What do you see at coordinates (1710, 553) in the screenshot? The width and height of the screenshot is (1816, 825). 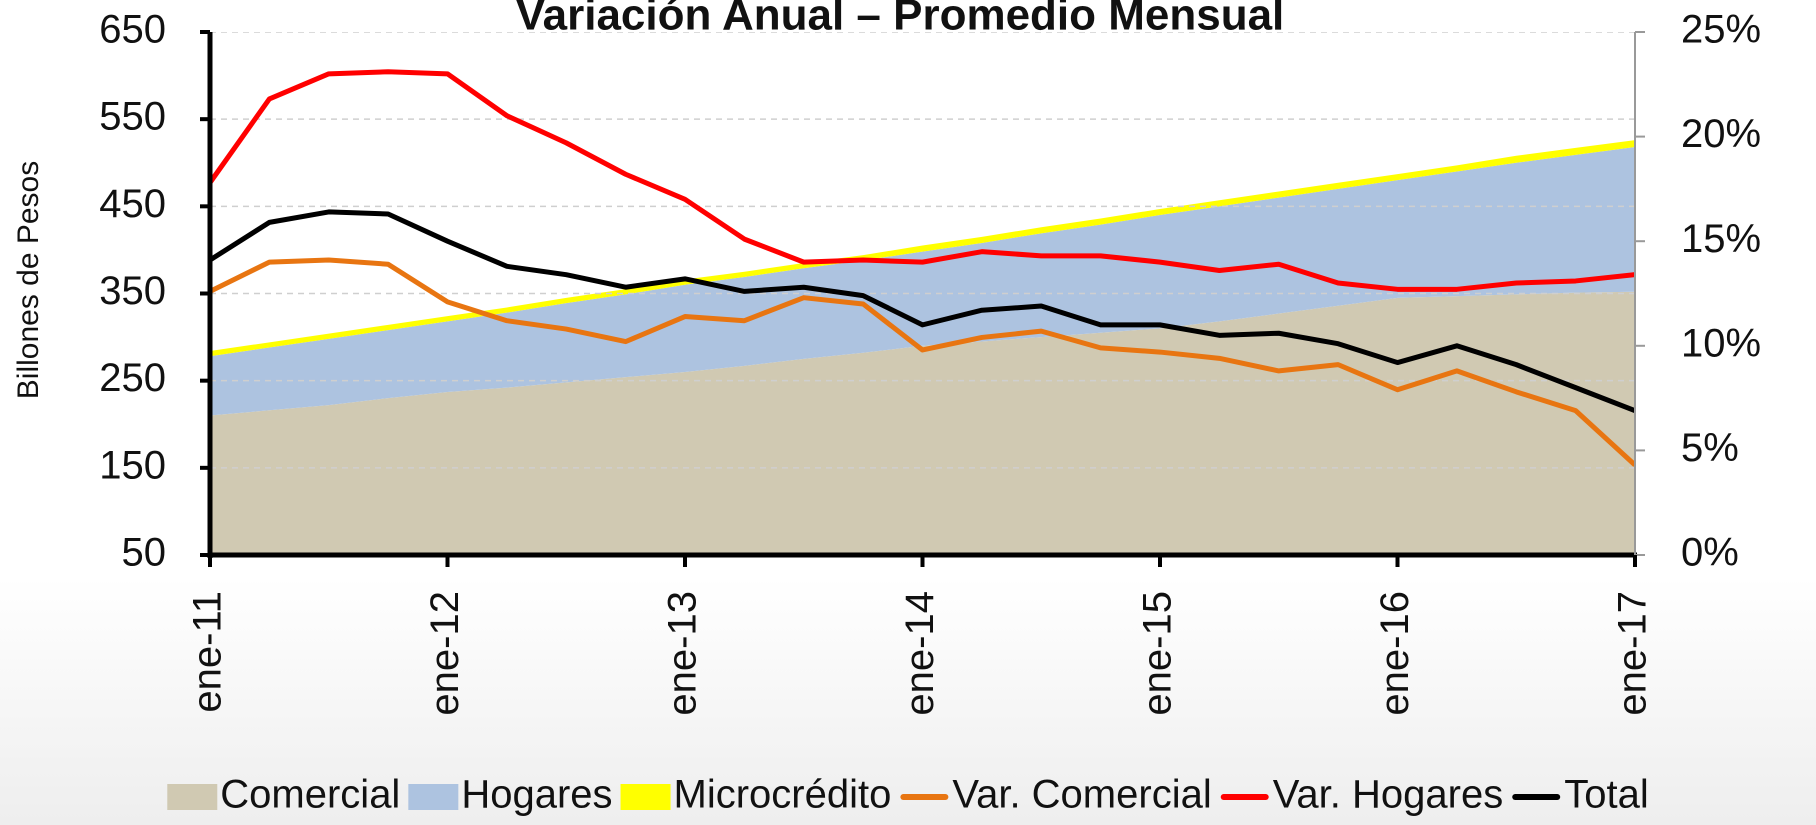 I see `y2-tick-label: 0%` at bounding box center [1710, 553].